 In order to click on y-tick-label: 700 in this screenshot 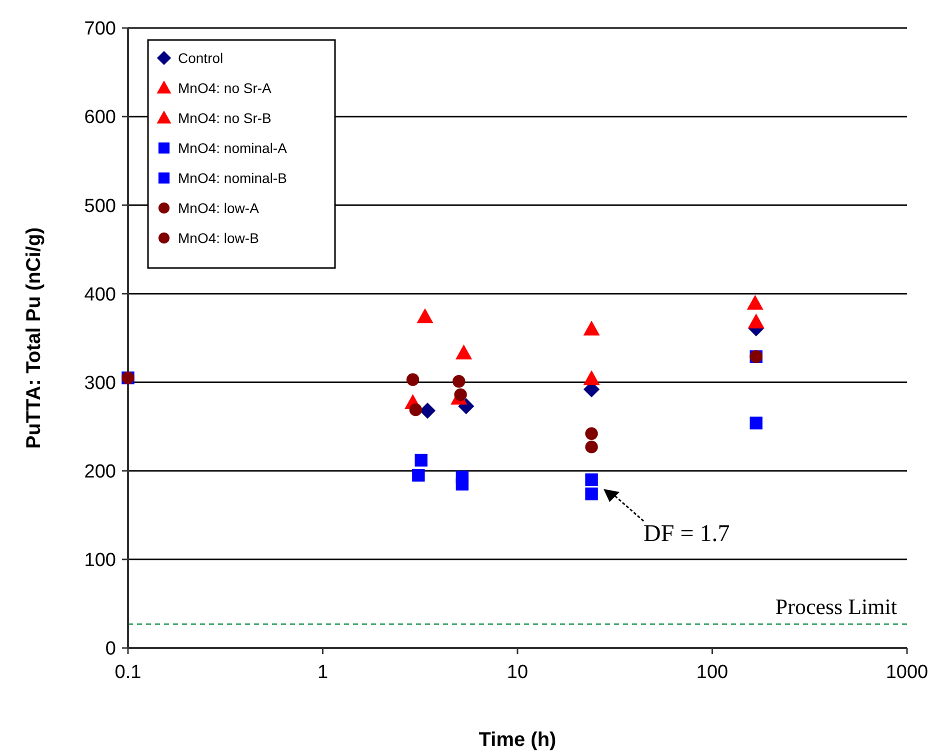, I will do `click(100, 29)`.